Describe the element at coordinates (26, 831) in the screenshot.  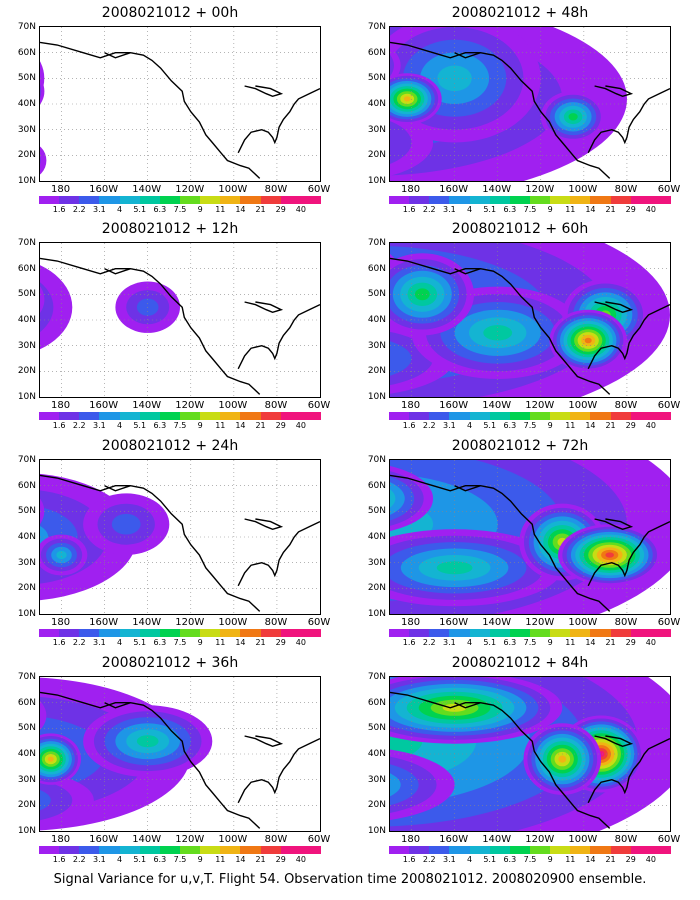
I see `lat-tick-label: 10N` at that location.